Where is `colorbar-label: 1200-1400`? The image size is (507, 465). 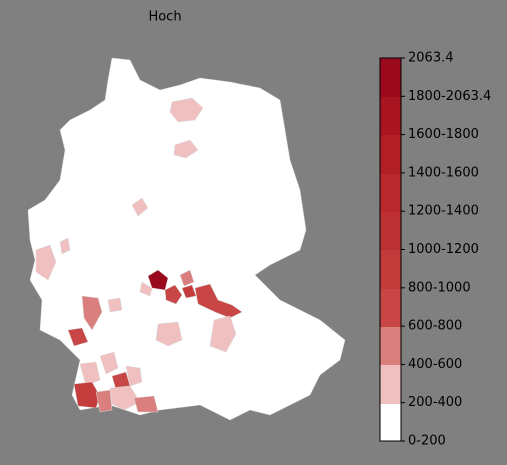 colorbar-label: 1200-1400 is located at coordinates (443, 211).